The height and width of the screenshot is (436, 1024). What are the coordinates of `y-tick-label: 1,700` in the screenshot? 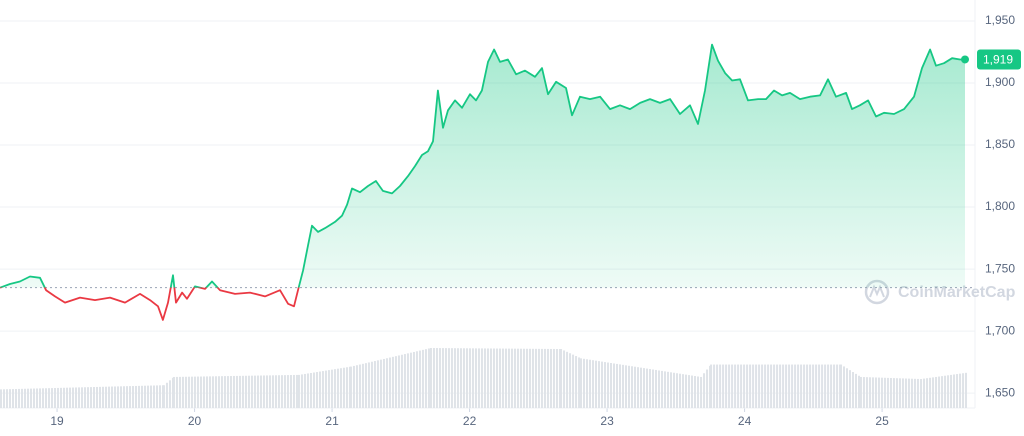 It's located at (1000, 330).